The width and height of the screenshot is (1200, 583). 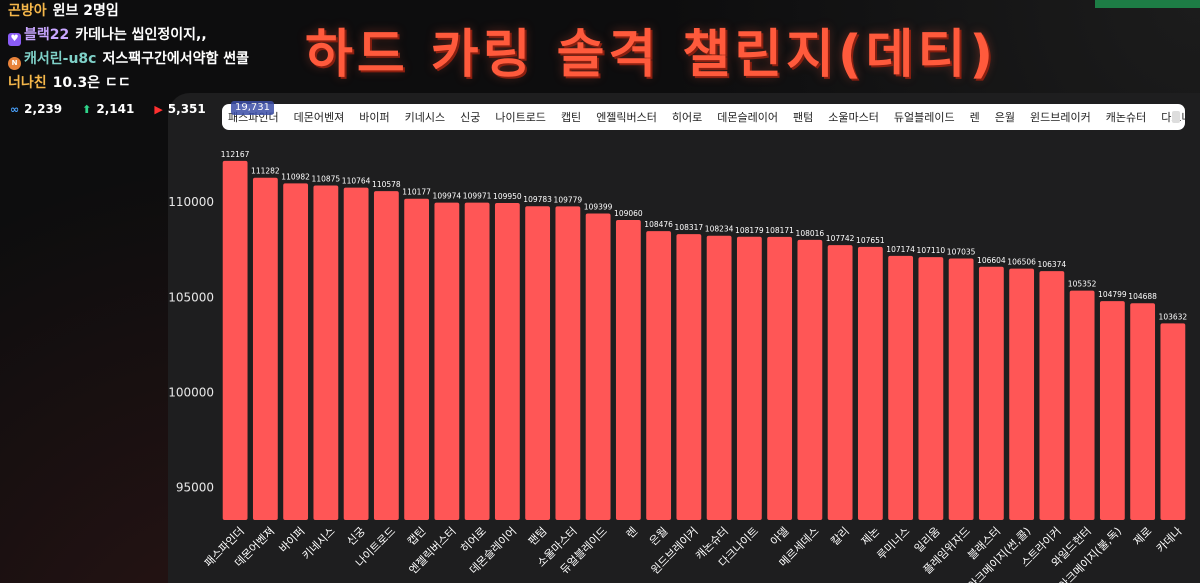 What do you see at coordinates (810, 233) in the screenshot?
I see `bar-value-label: 108016` at bounding box center [810, 233].